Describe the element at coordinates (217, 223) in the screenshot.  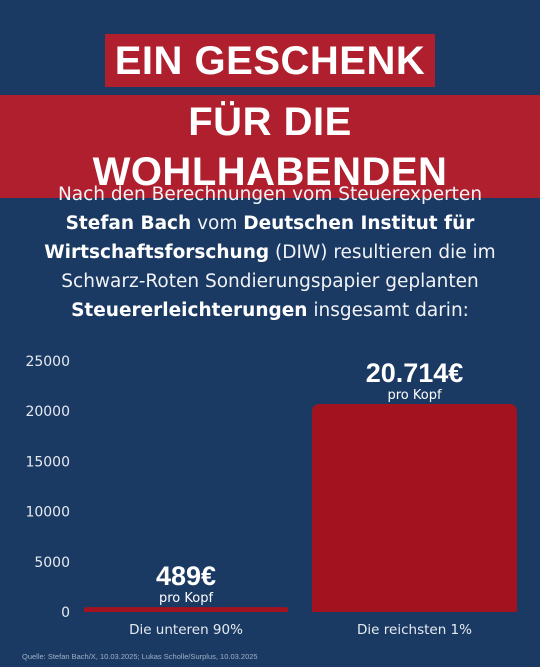
I see `intro-part-2: vom` at that location.